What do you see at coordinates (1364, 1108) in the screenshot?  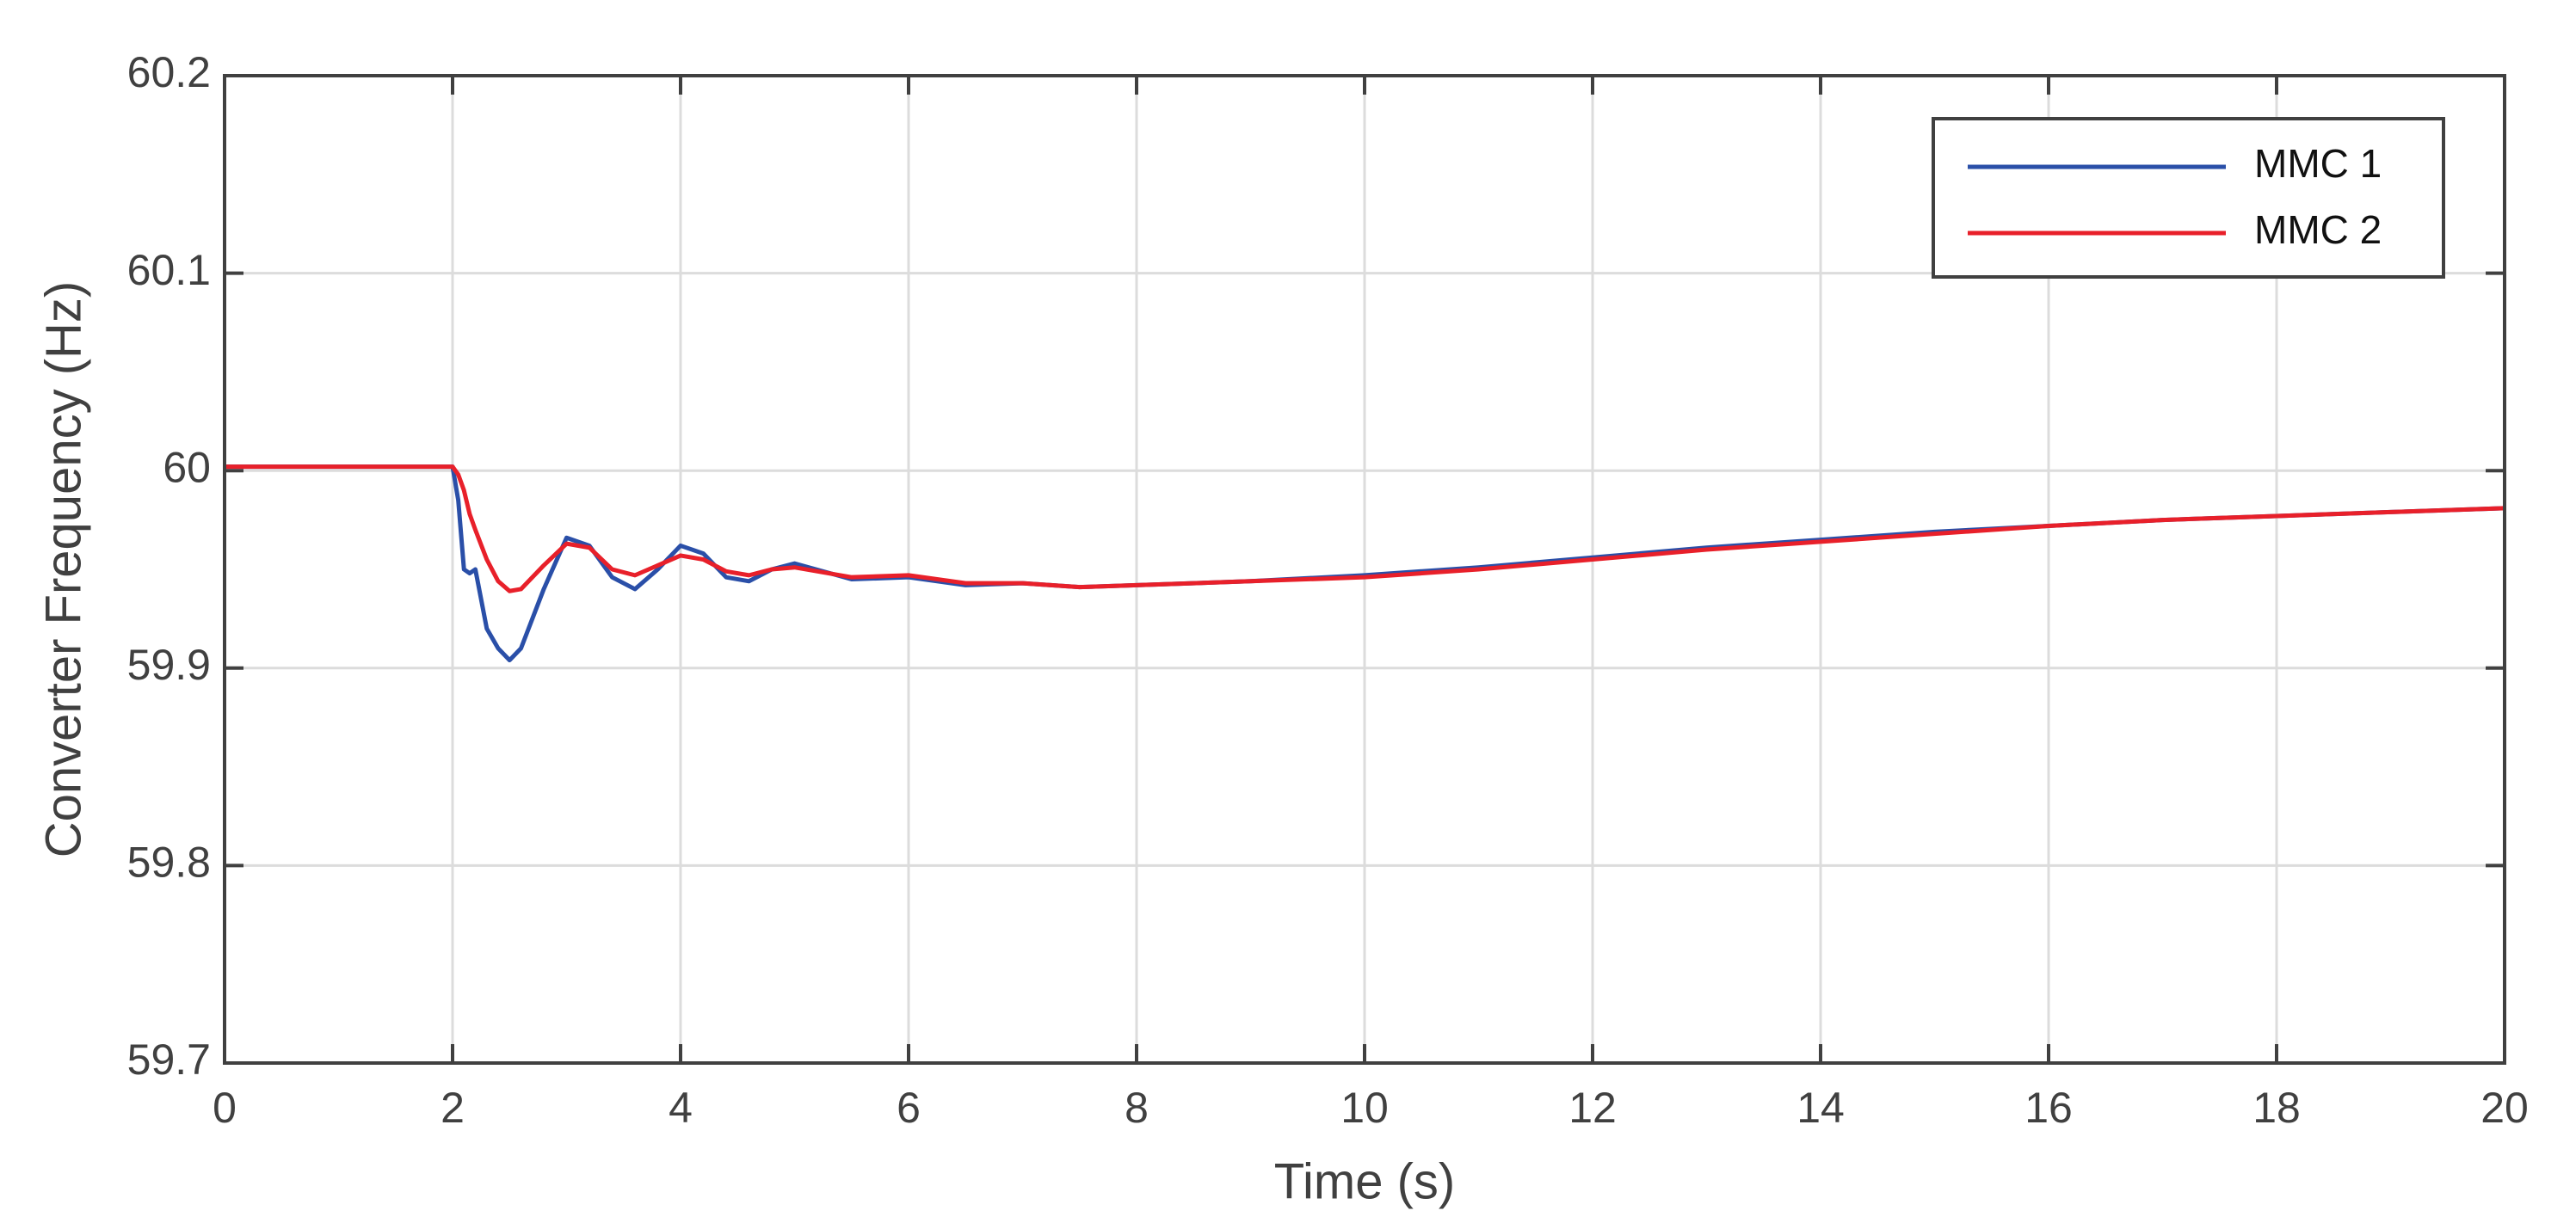 I see `x-tick-label: 10` at bounding box center [1364, 1108].